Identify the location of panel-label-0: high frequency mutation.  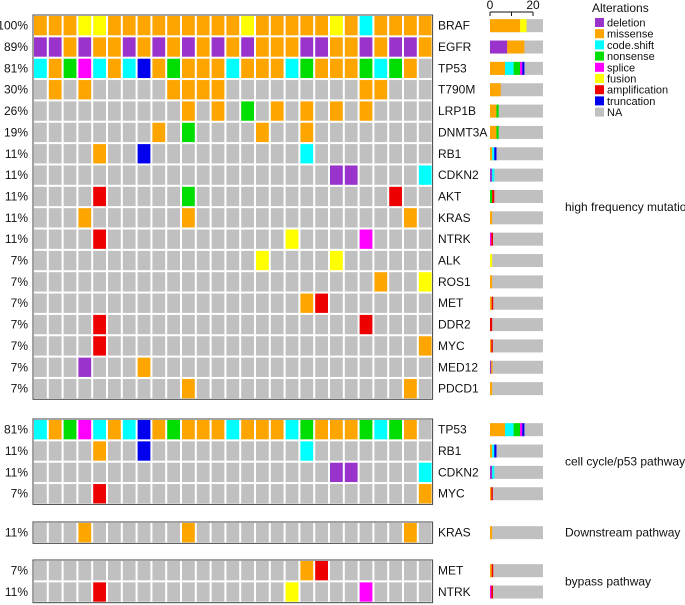
(625, 207).